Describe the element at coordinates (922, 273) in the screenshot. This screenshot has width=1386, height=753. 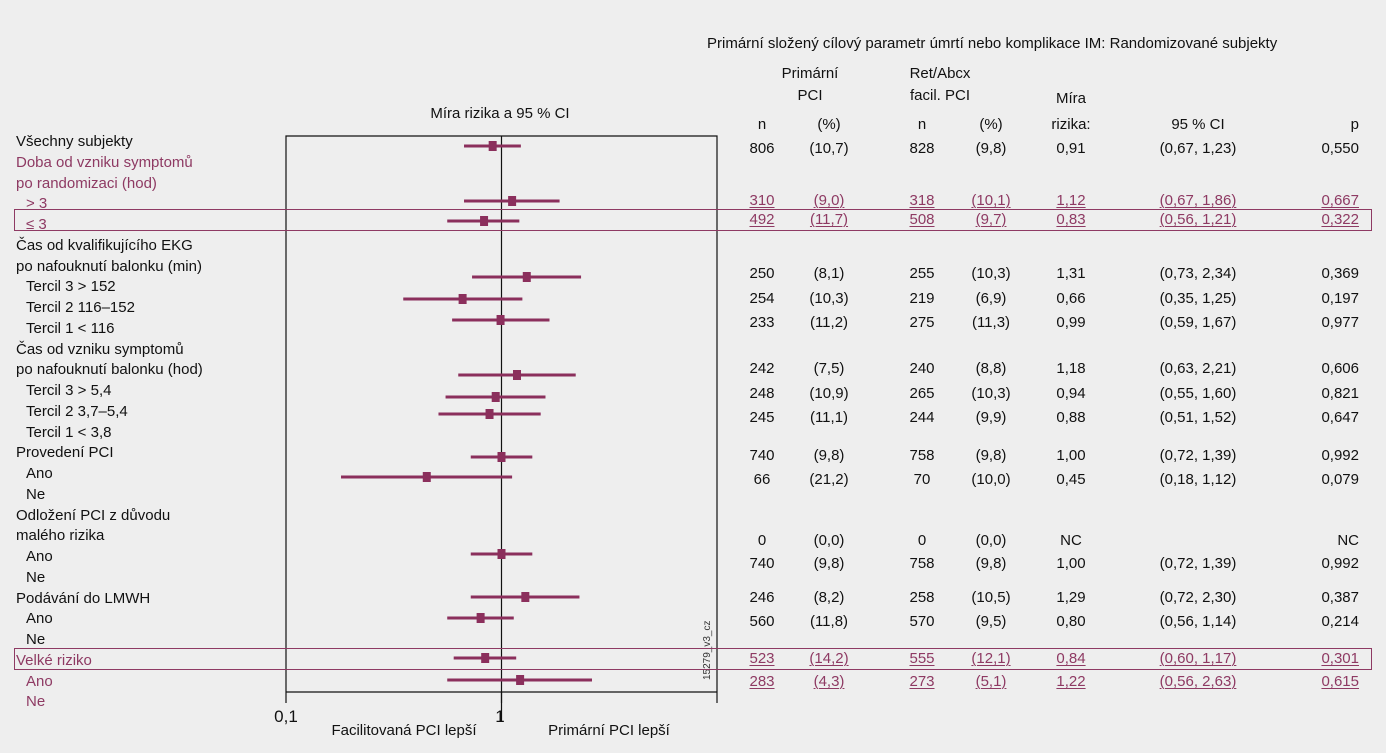
I see `cell-n2: 255` at that location.